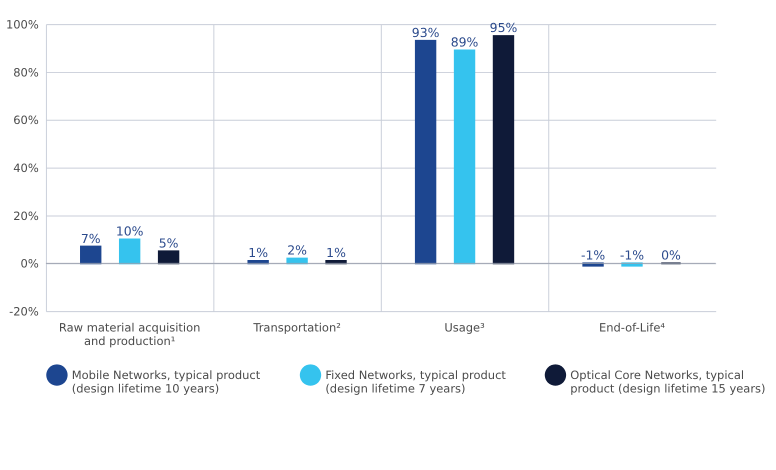  I want to click on data-label: 7%, so click(90, 238).